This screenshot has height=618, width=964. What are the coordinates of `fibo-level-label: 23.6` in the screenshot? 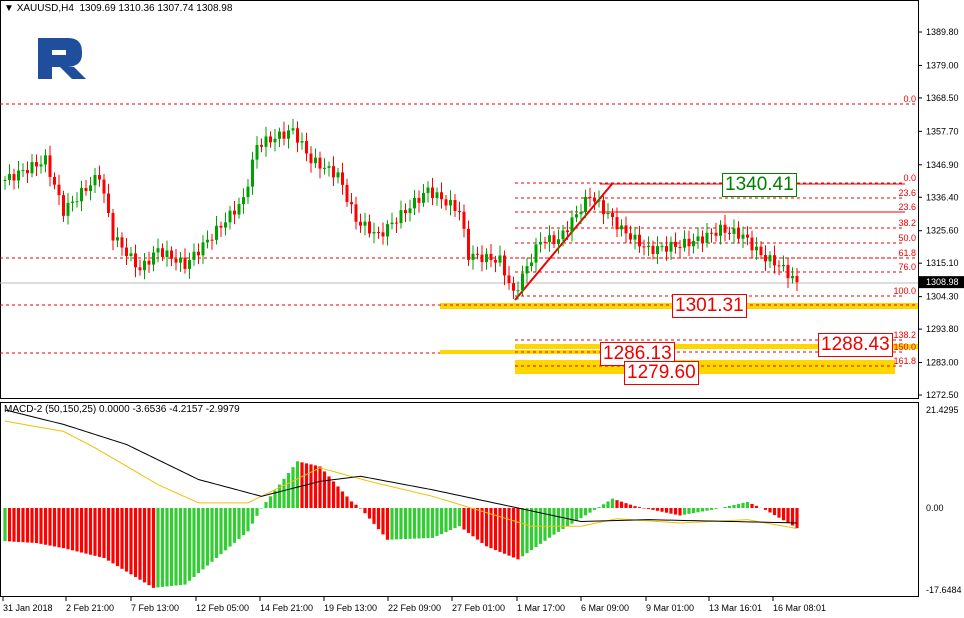 It's located at (907, 193).